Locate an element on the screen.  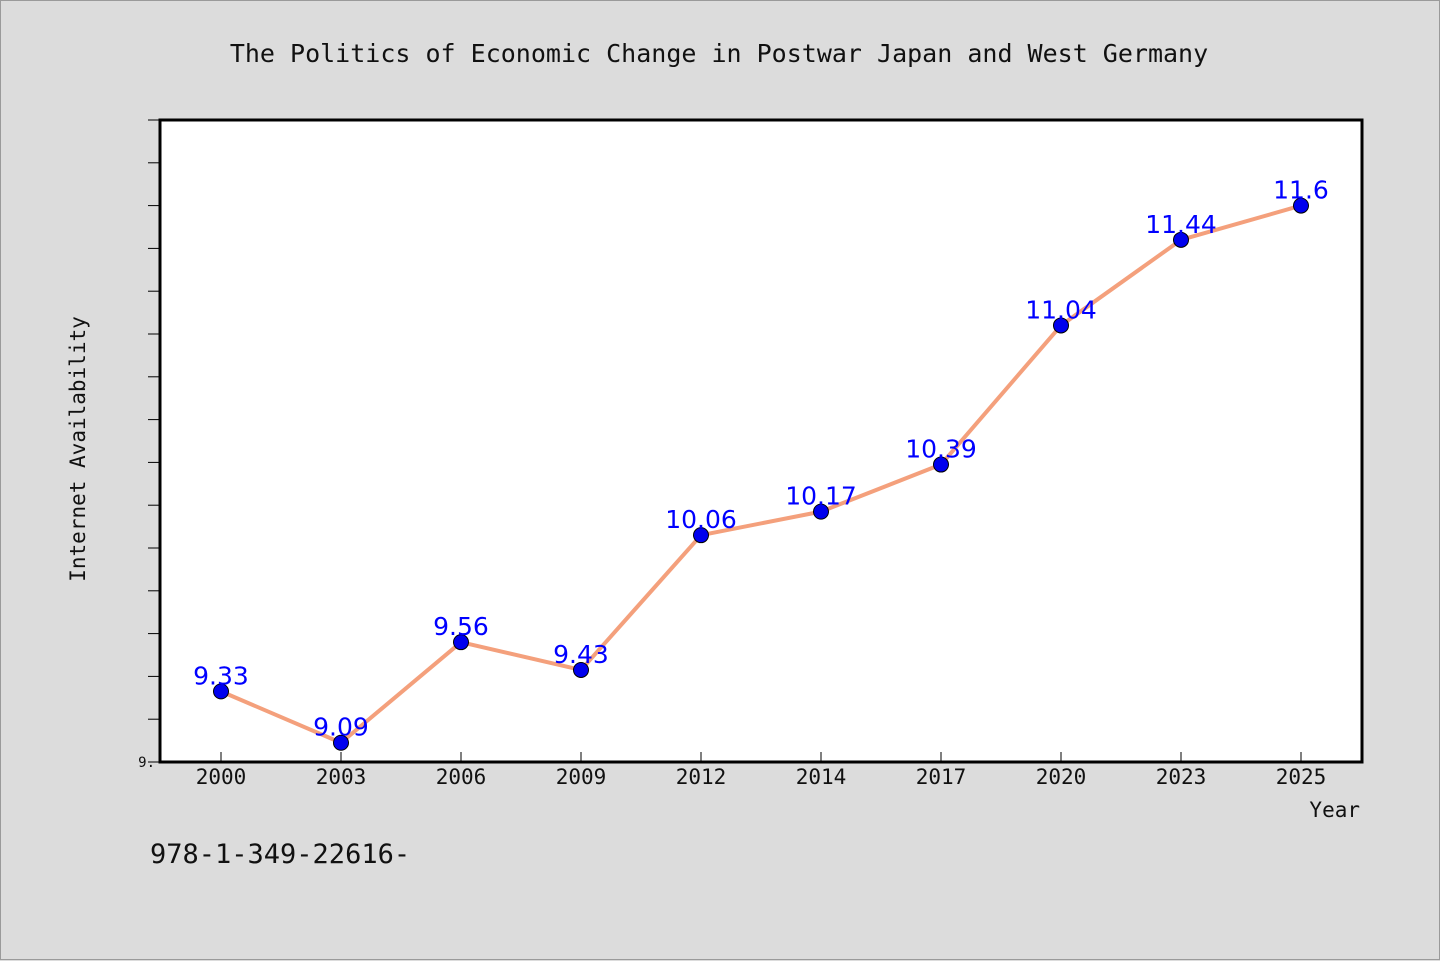
isbn-footer-text: 978-1-349-22616- is located at coordinates (280, 854).